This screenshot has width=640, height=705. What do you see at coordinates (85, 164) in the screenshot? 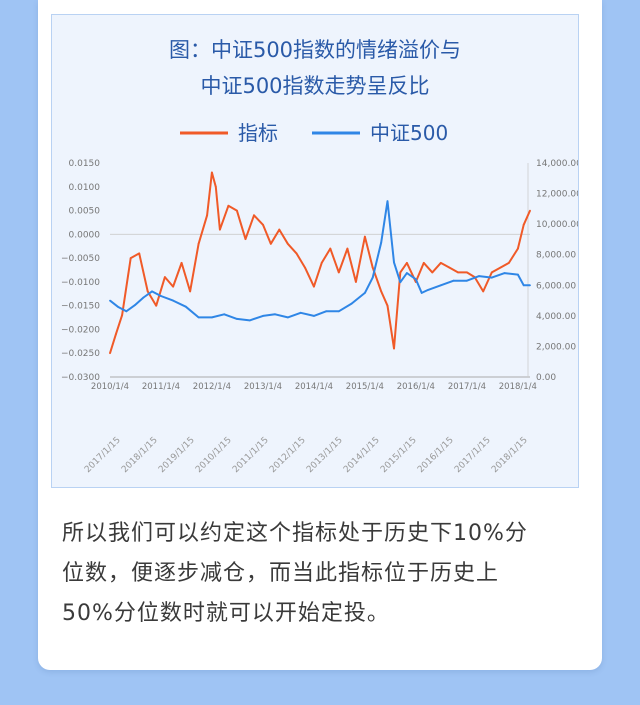
I see `y-left-tick-label: 0.0150` at bounding box center [85, 164].